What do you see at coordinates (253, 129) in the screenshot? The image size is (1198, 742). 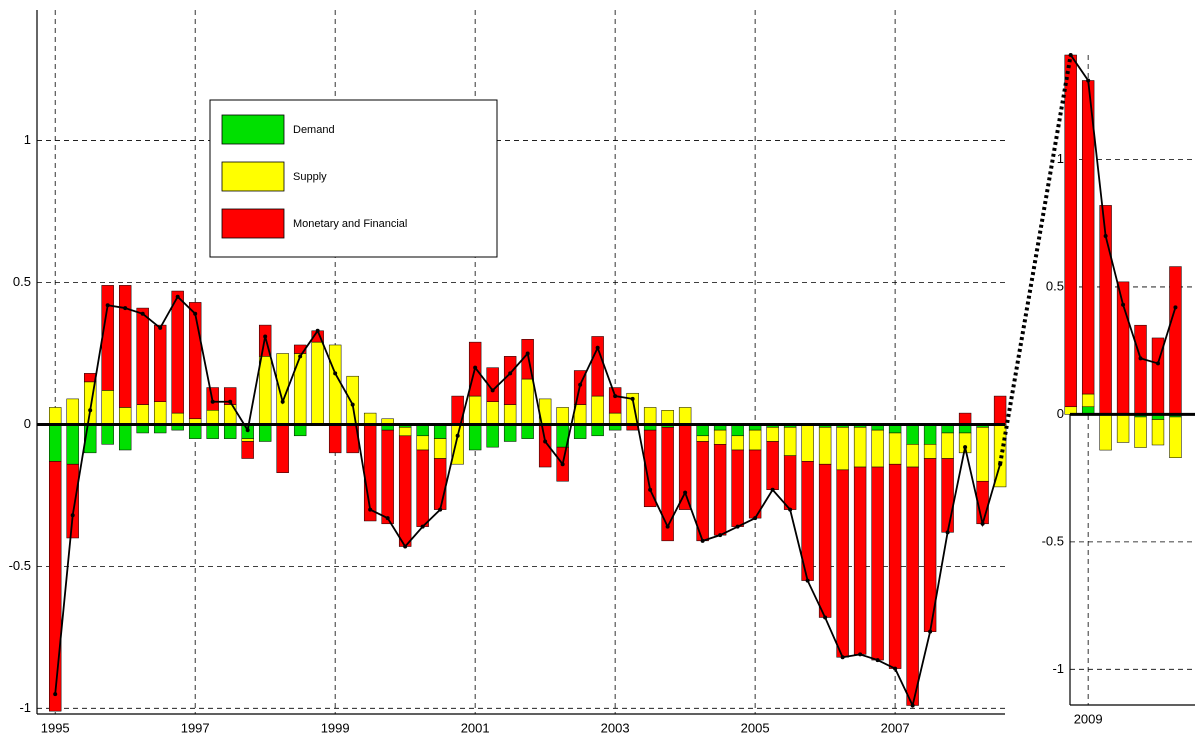 I see `legend-swatch` at bounding box center [253, 129].